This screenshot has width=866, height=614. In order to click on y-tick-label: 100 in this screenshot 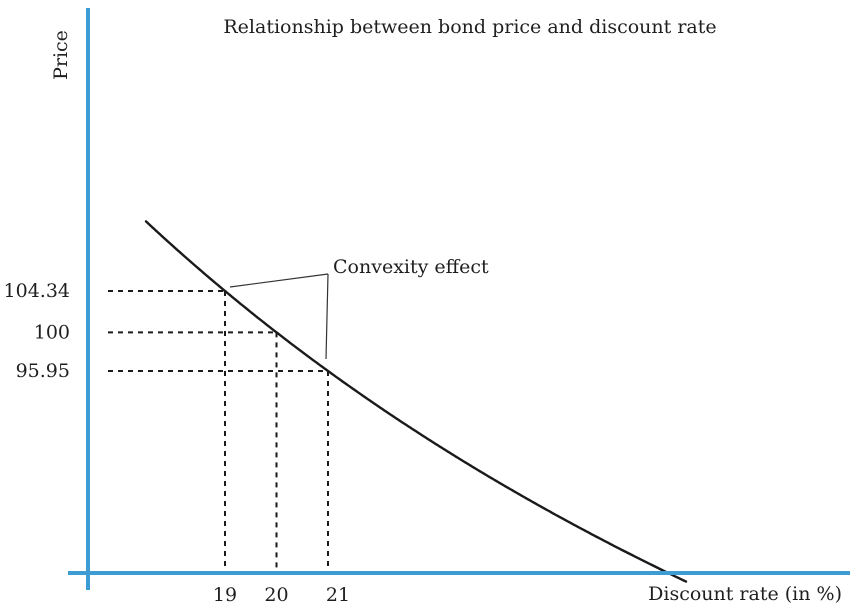, I will do `click(52, 332)`.